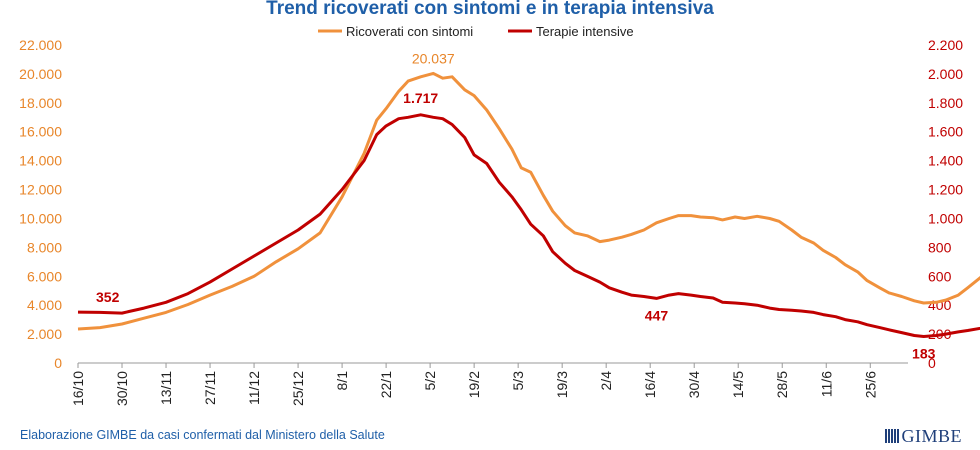 Image resolution: width=980 pixels, height=450 pixels. What do you see at coordinates (940, 247) in the screenshot?
I see `y-right-tick-label: 800` at bounding box center [940, 247].